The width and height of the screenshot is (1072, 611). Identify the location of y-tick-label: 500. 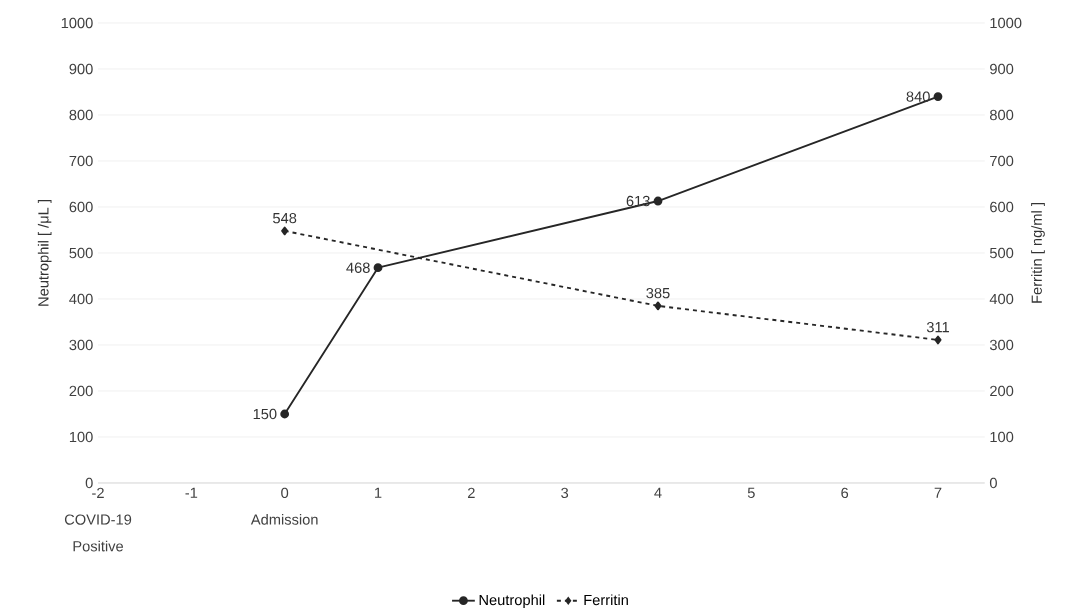
(81, 253).